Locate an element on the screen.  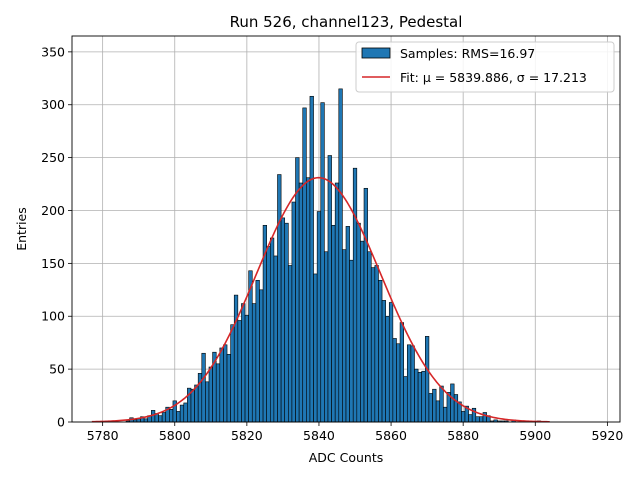
x-tick-label: 5880 is located at coordinates (463, 435).